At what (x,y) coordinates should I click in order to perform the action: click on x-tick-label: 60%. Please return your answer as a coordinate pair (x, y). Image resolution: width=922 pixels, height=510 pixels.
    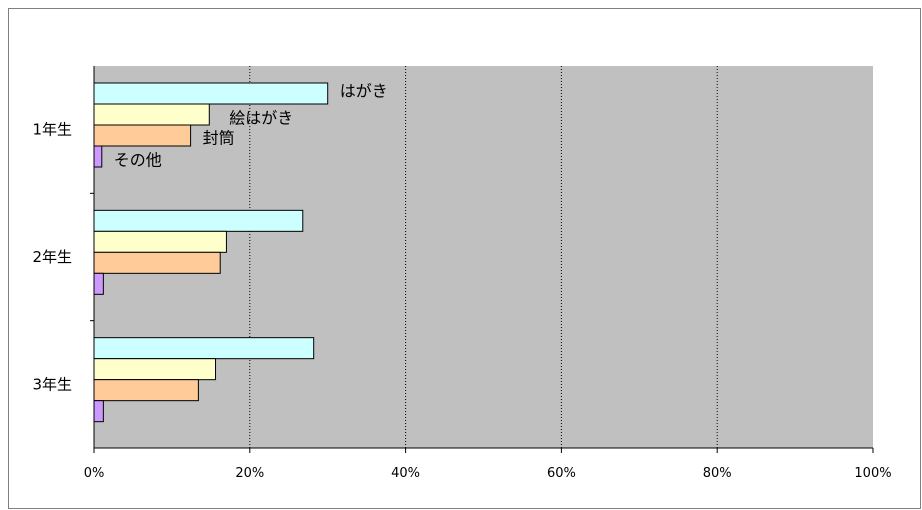
    Looking at the image, I should click on (561, 473).